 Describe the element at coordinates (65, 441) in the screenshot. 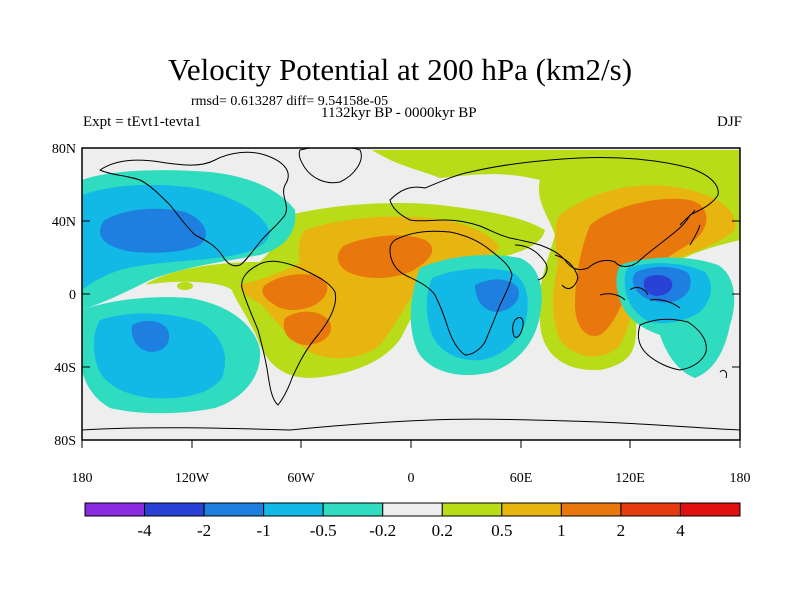

I see `lat-label-80s: 80S` at that location.